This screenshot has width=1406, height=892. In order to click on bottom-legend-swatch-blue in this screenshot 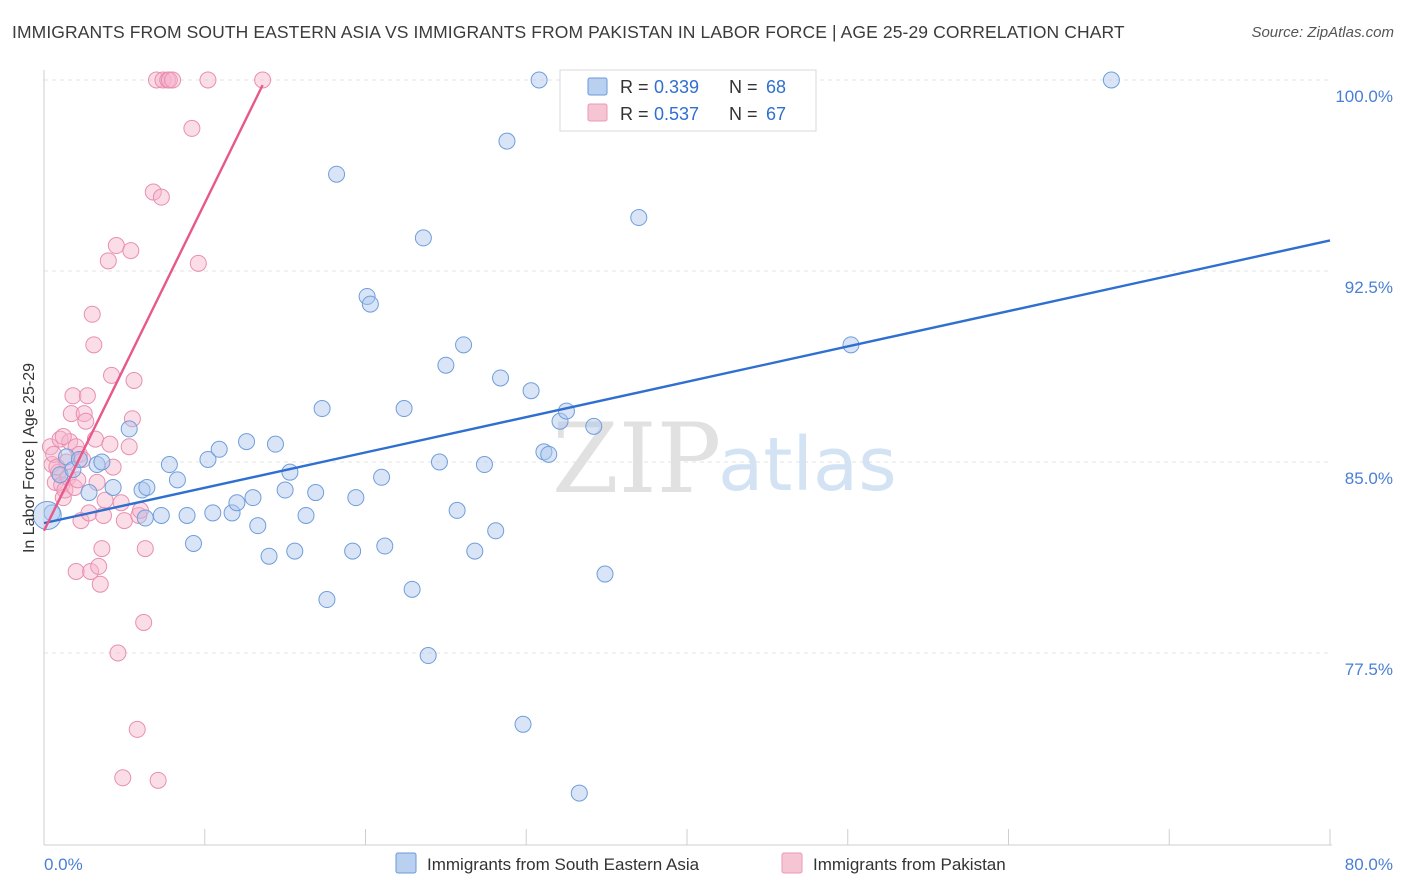, I will do `click(406, 863)`.